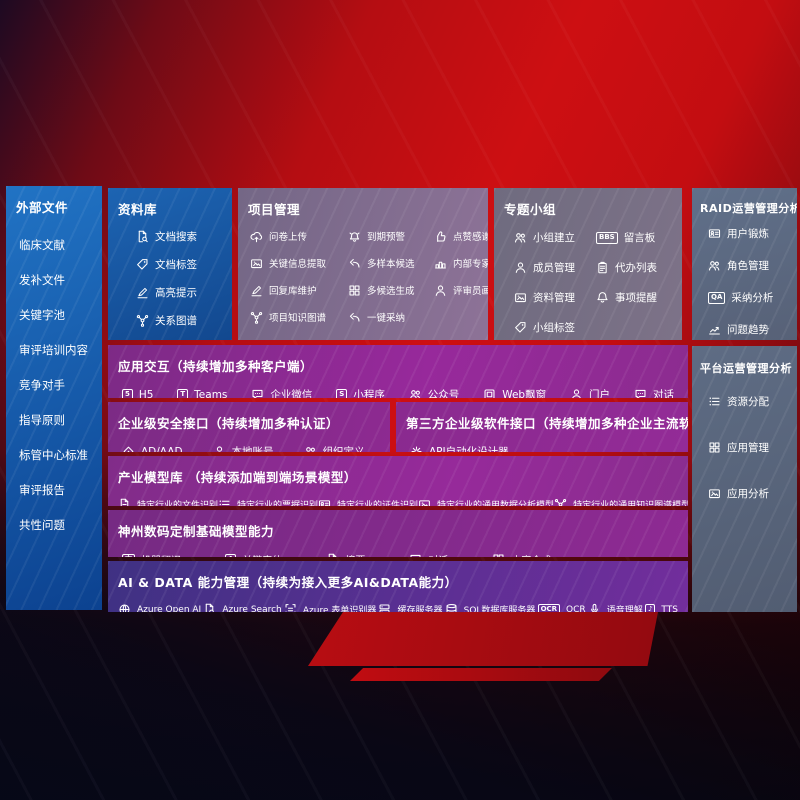 The height and width of the screenshot is (800, 800). I want to click on band-title: 应用交互（持续增加多种客户端）, so click(216, 366).